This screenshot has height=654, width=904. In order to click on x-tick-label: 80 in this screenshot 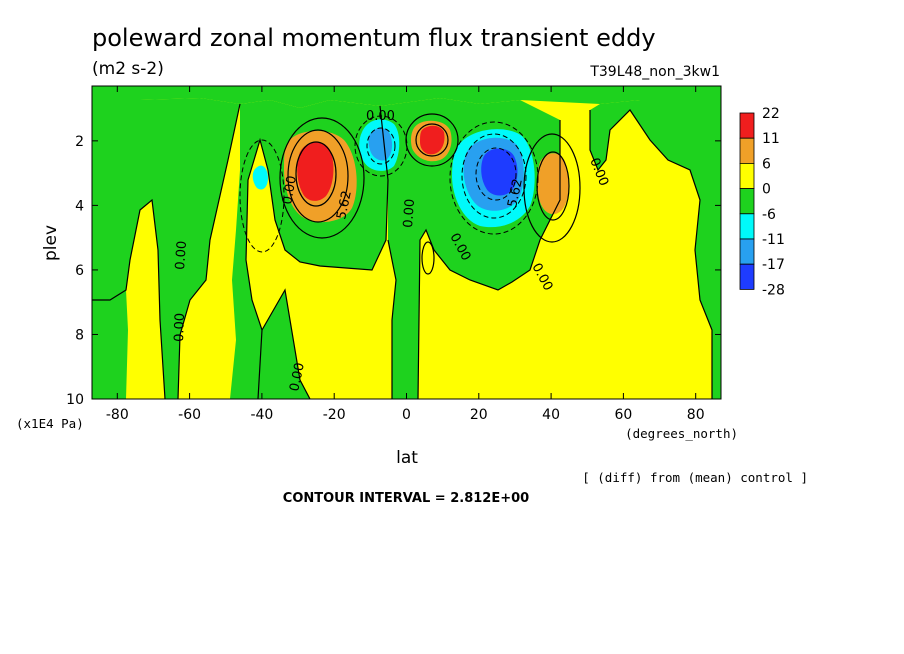, I will do `click(696, 415)`.